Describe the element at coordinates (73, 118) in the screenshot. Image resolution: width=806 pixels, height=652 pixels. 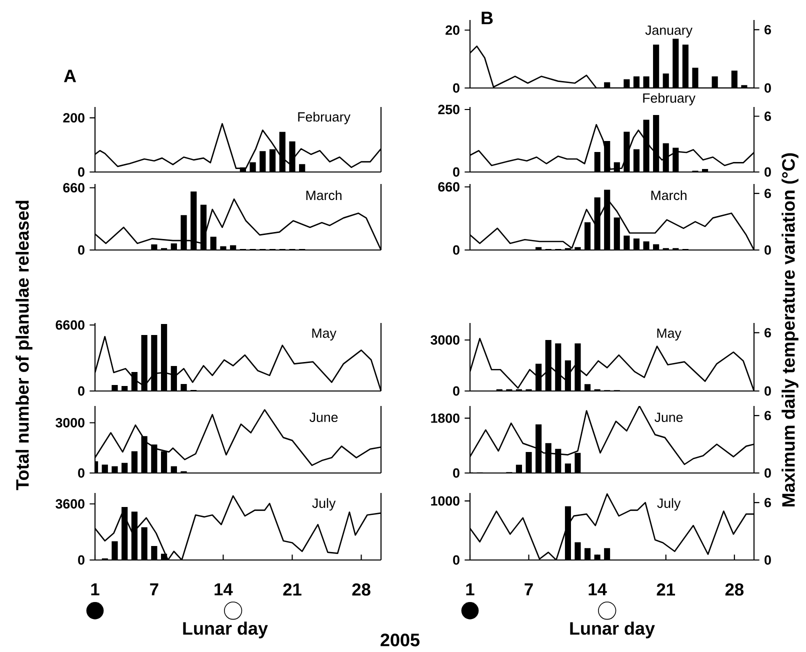
I see `y-tick-label: 200` at that location.